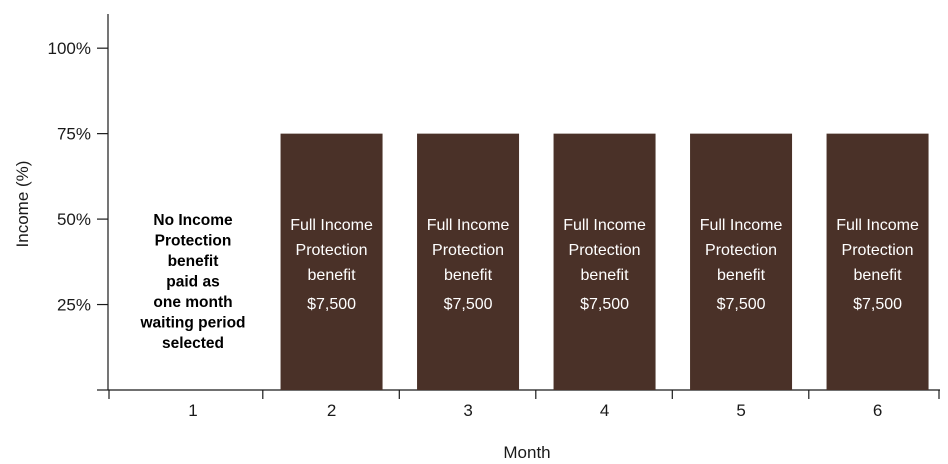 This screenshot has width=948, height=464. I want to click on x-tick-label: 6, so click(877, 410).